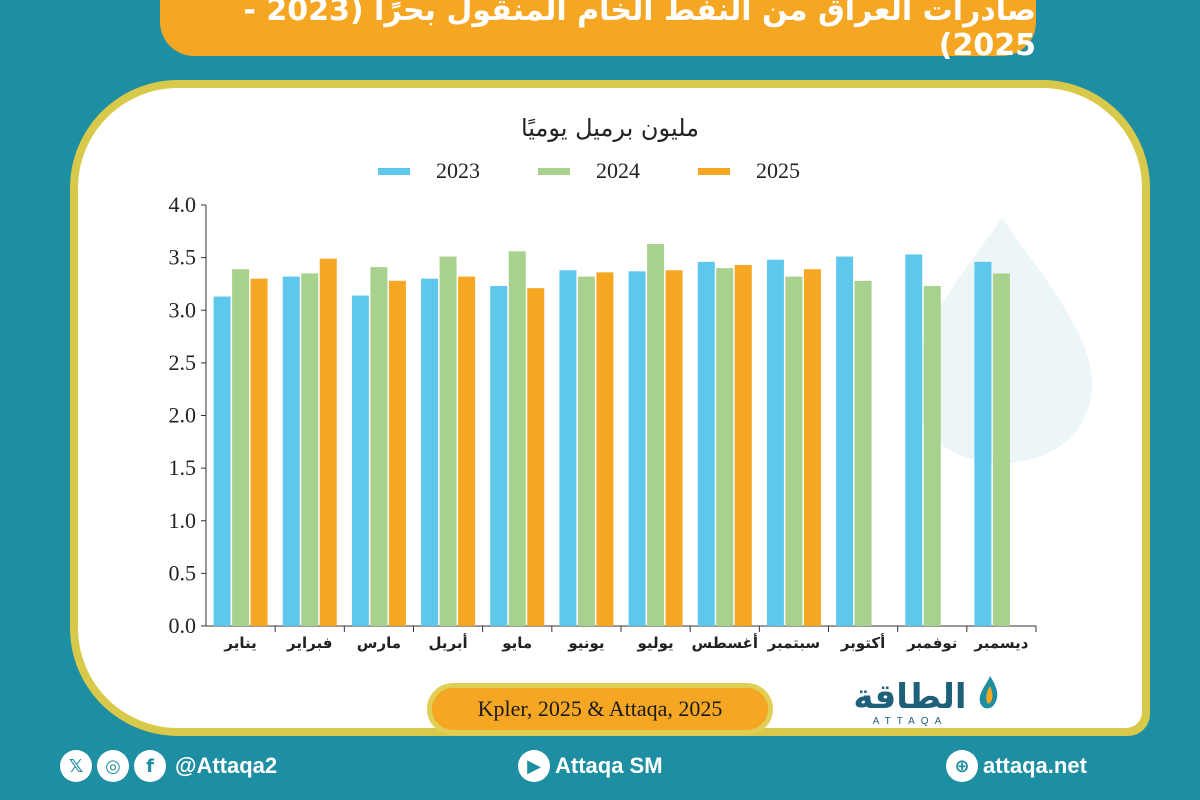 This screenshot has height=800, width=1200. What do you see at coordinates (113, 766) in the screenshot?
I see `instagram-icon: ◎` at bounding box center [113, 766].